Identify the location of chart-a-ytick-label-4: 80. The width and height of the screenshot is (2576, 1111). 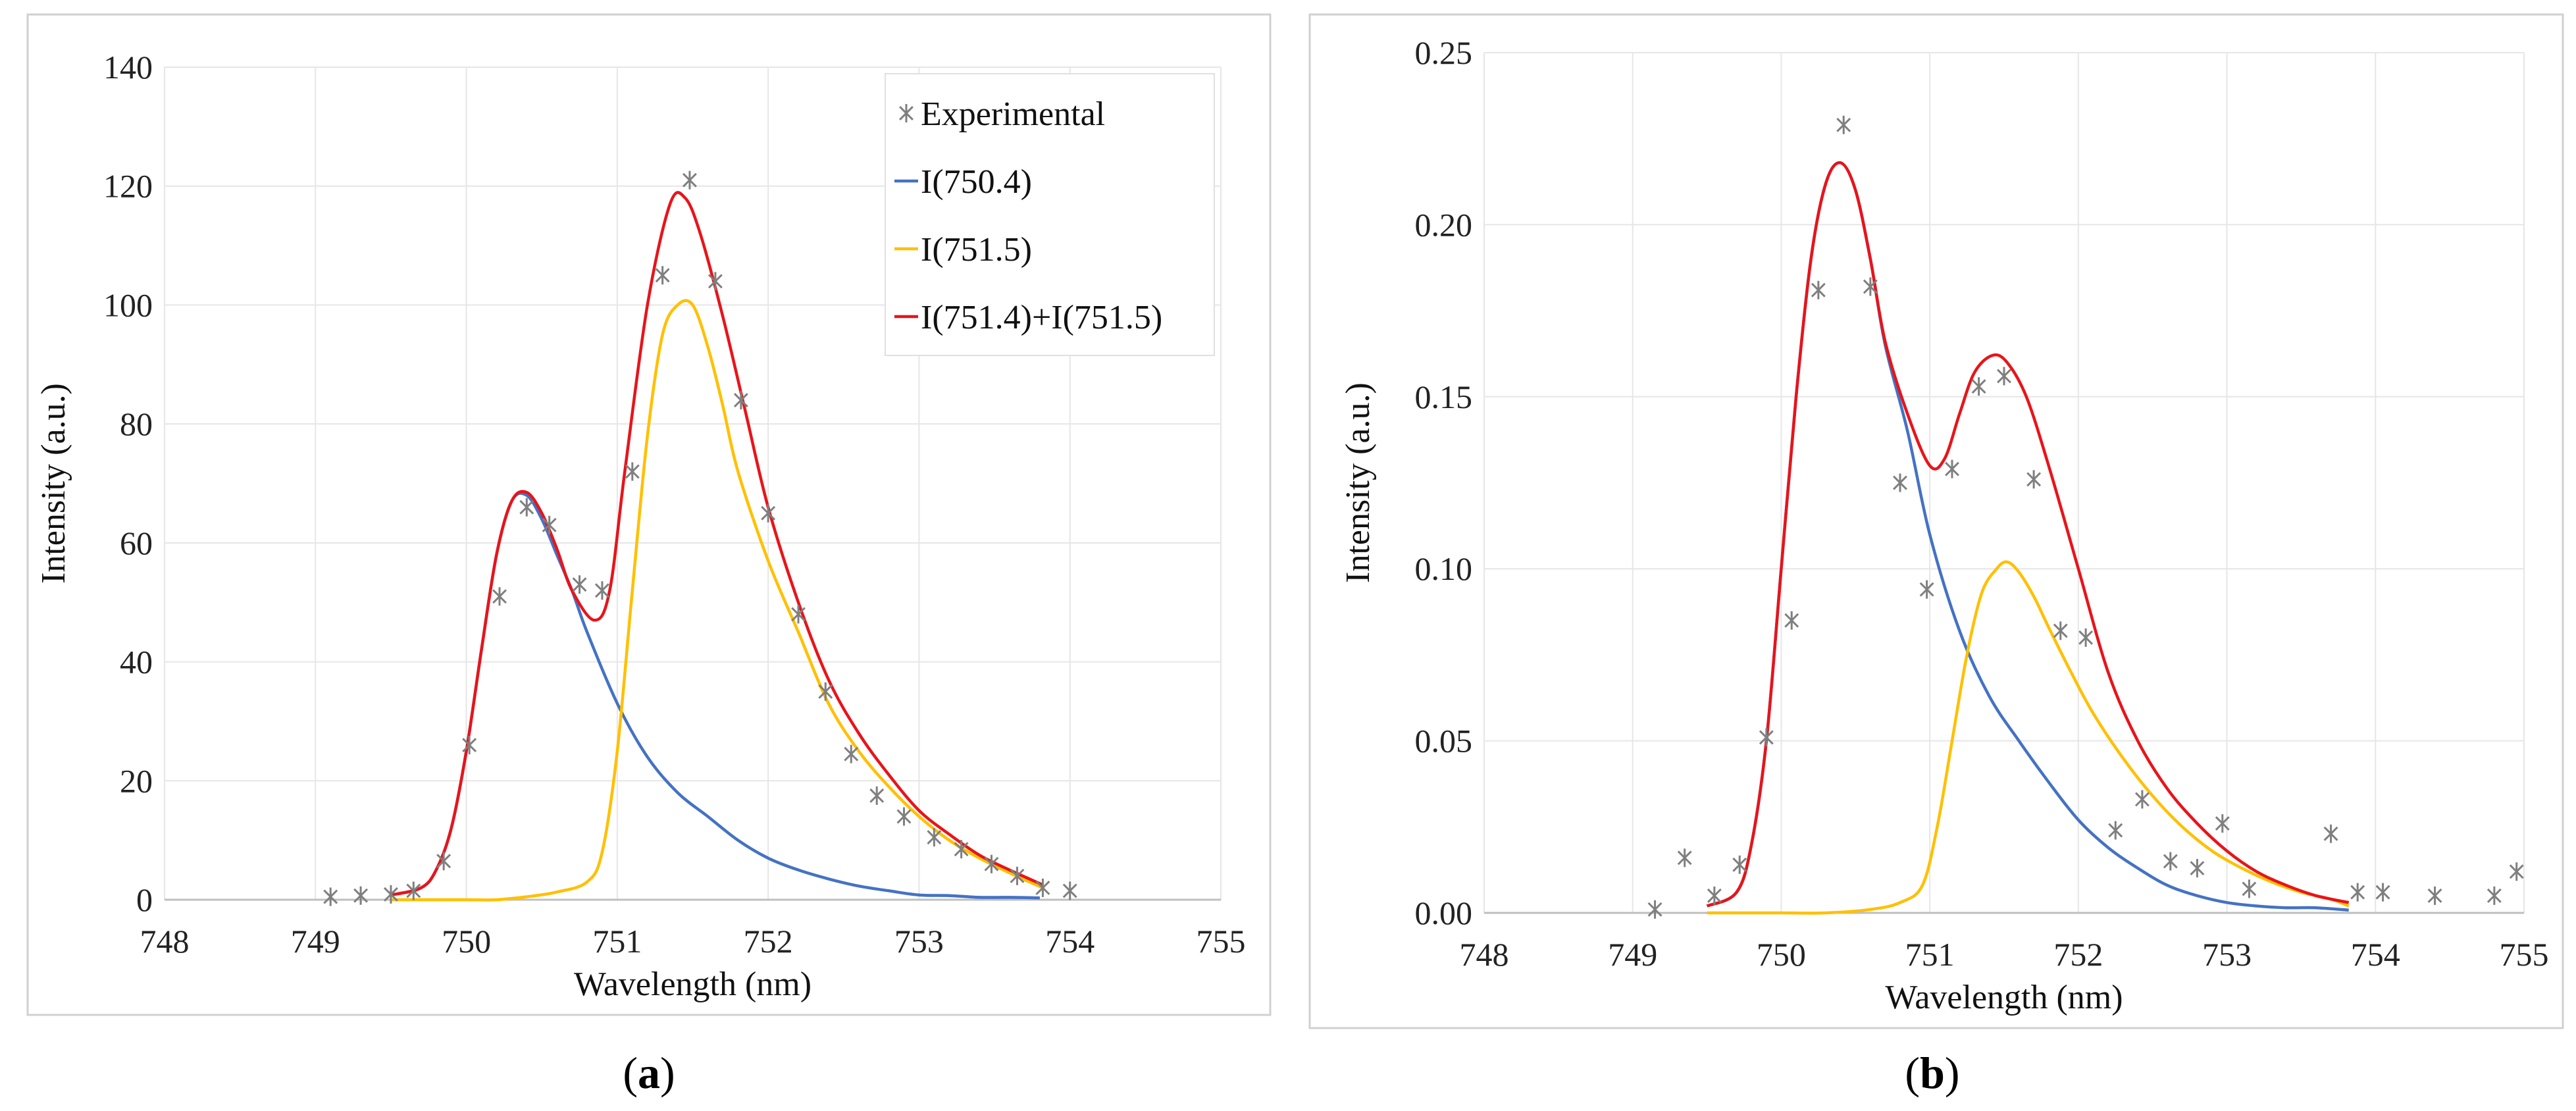
(136, 424).